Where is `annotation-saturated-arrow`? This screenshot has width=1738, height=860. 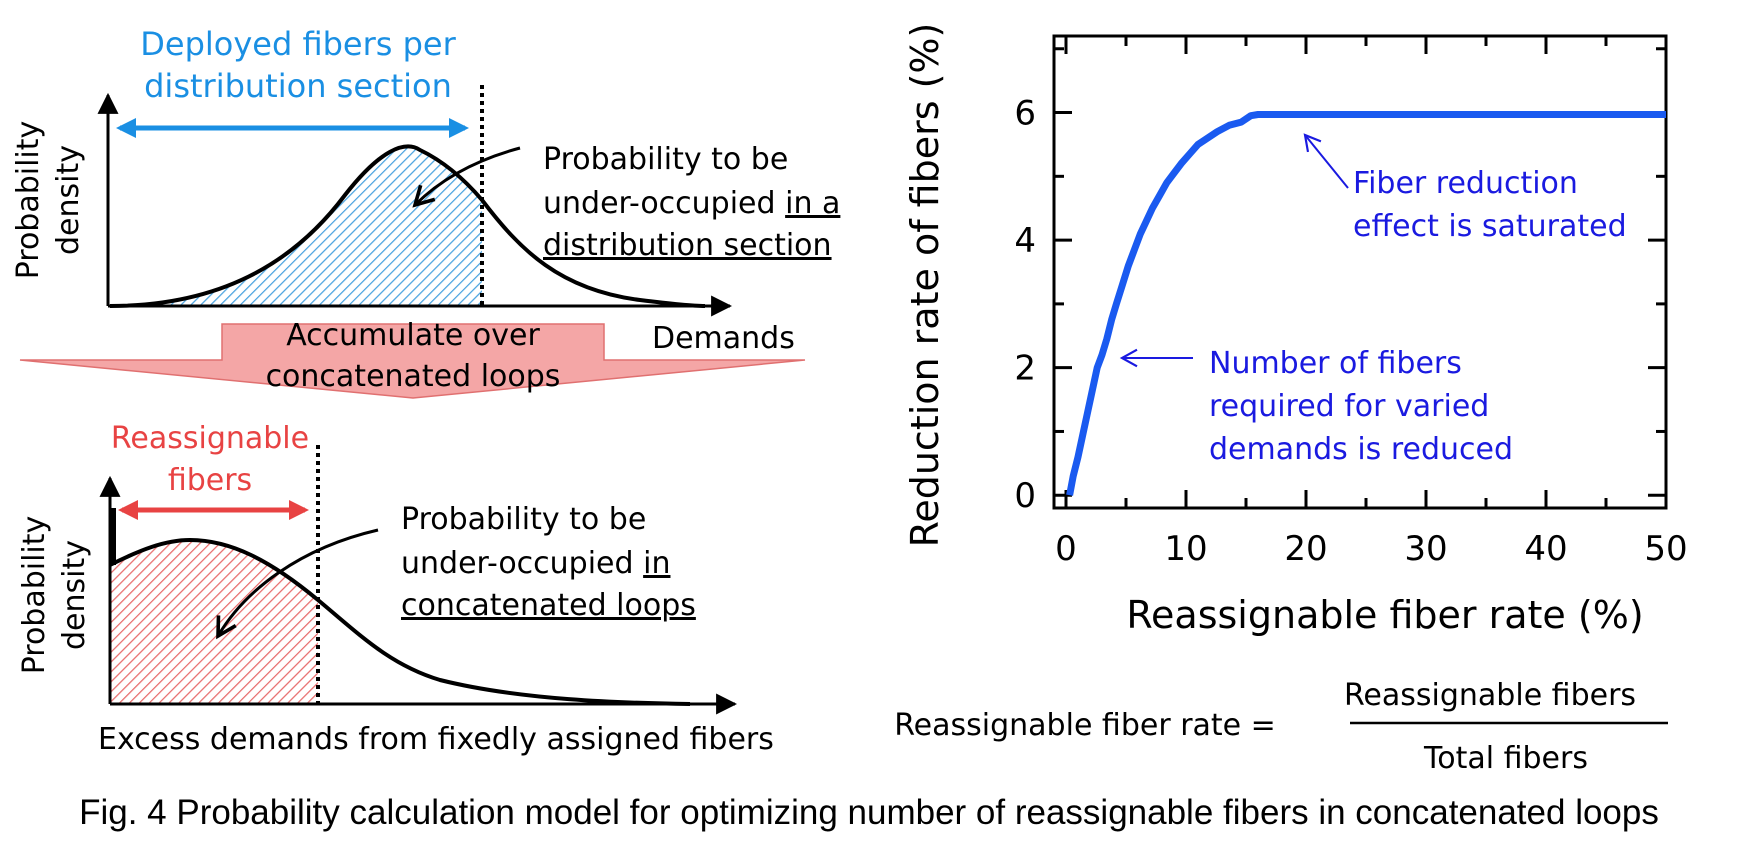
annotation-saturated-arrow is located at coordinates (1326, 161).